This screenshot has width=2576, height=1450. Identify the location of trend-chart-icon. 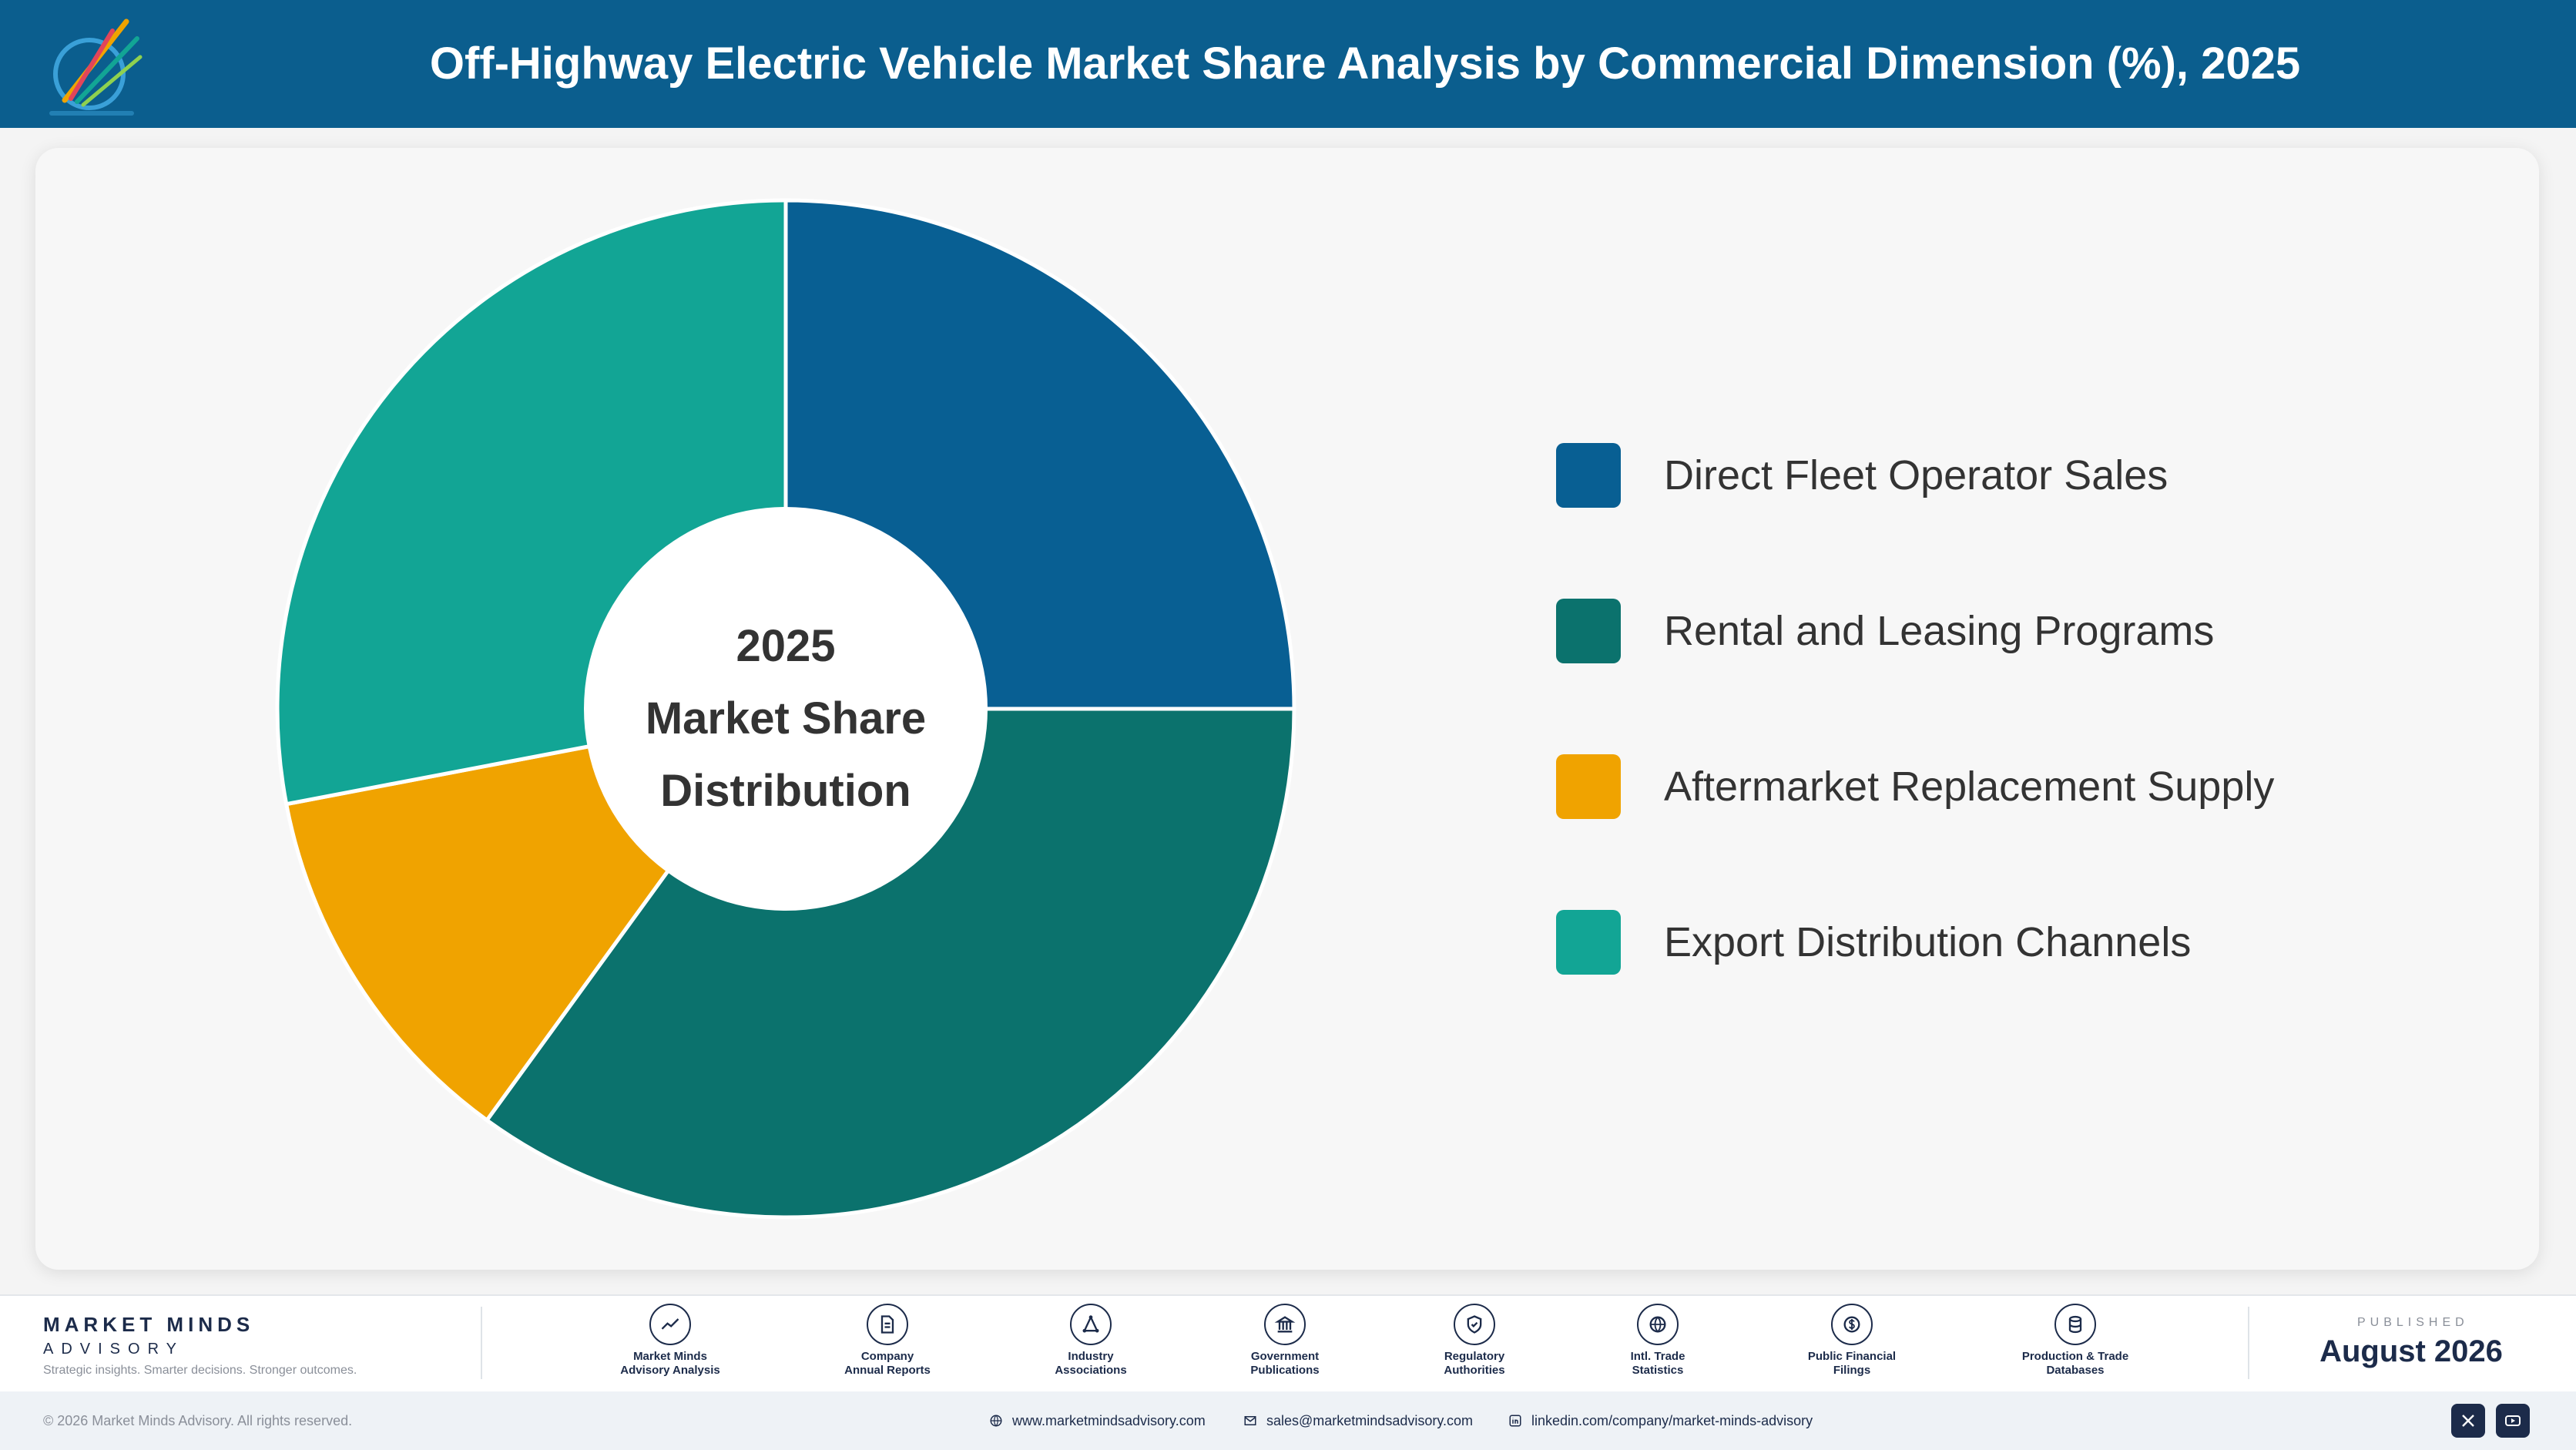
(670, 1324).